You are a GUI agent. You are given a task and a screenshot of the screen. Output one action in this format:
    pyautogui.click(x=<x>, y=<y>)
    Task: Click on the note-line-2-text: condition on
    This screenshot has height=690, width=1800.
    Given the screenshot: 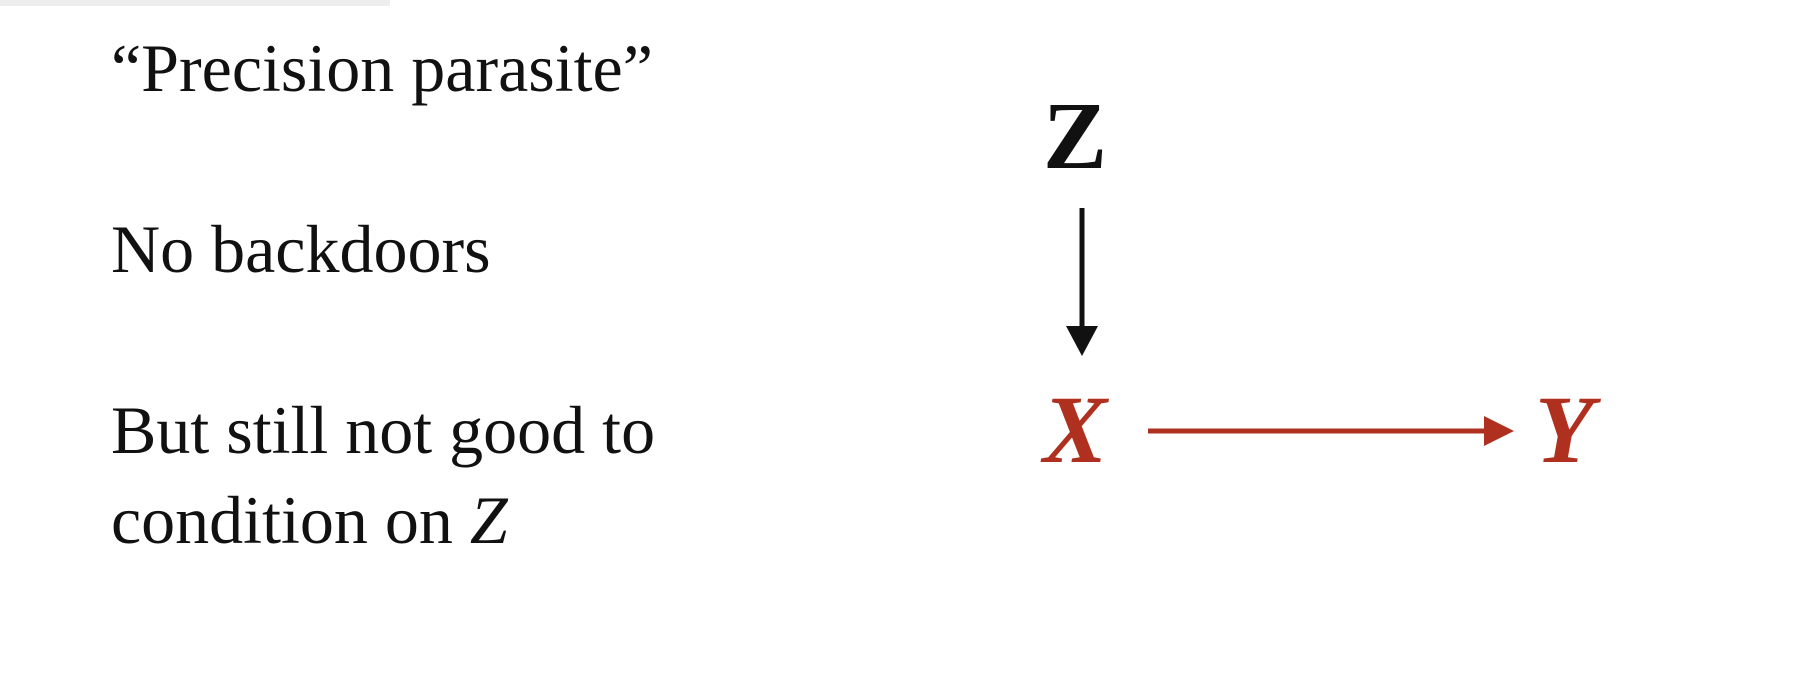 What is the action you would take?
    pyautogui.click(x=290, y=520)
    